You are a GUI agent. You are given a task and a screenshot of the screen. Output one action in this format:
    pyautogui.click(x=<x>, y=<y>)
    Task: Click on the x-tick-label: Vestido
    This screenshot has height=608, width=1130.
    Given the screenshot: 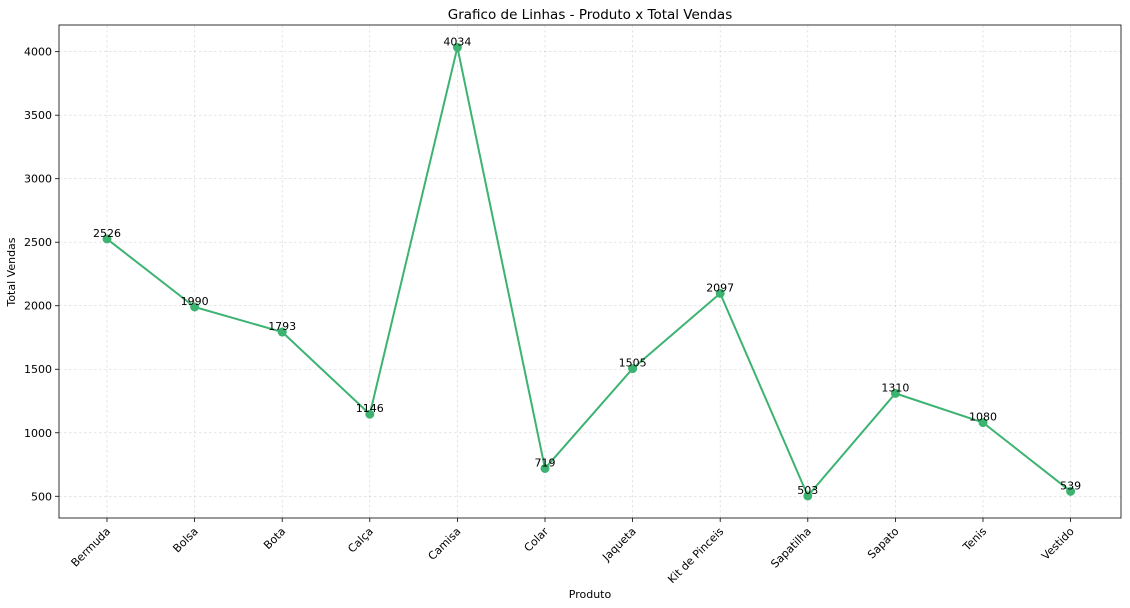 What is the action you would take?
    pyautogui.click(x=1058, y=544)
    